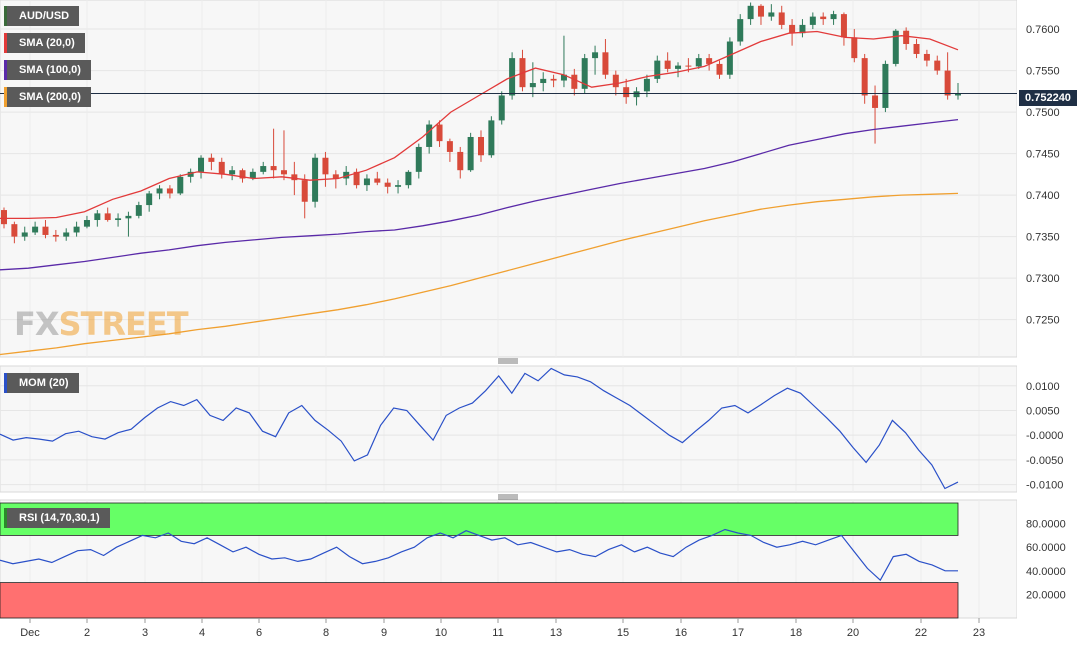  What do you see at coordinates (556, 633) in the screenshot?
I see `x-tick-label: 13` at bounding box center [556, 633].